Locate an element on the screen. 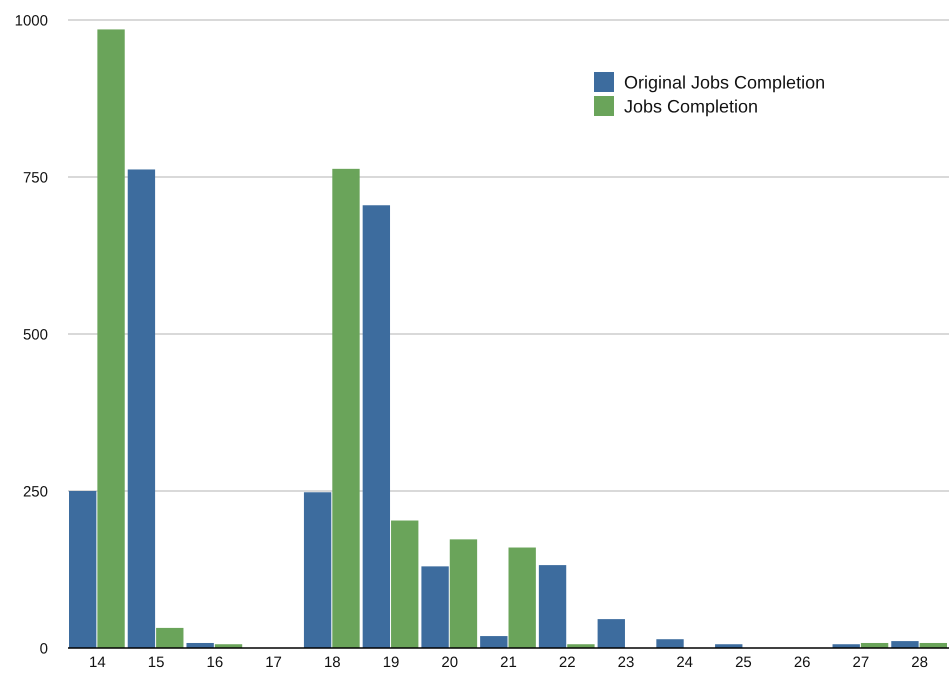 This screenshot has width=949, height=674. y-tick-label: 500 is located at coordinates (35, 335).